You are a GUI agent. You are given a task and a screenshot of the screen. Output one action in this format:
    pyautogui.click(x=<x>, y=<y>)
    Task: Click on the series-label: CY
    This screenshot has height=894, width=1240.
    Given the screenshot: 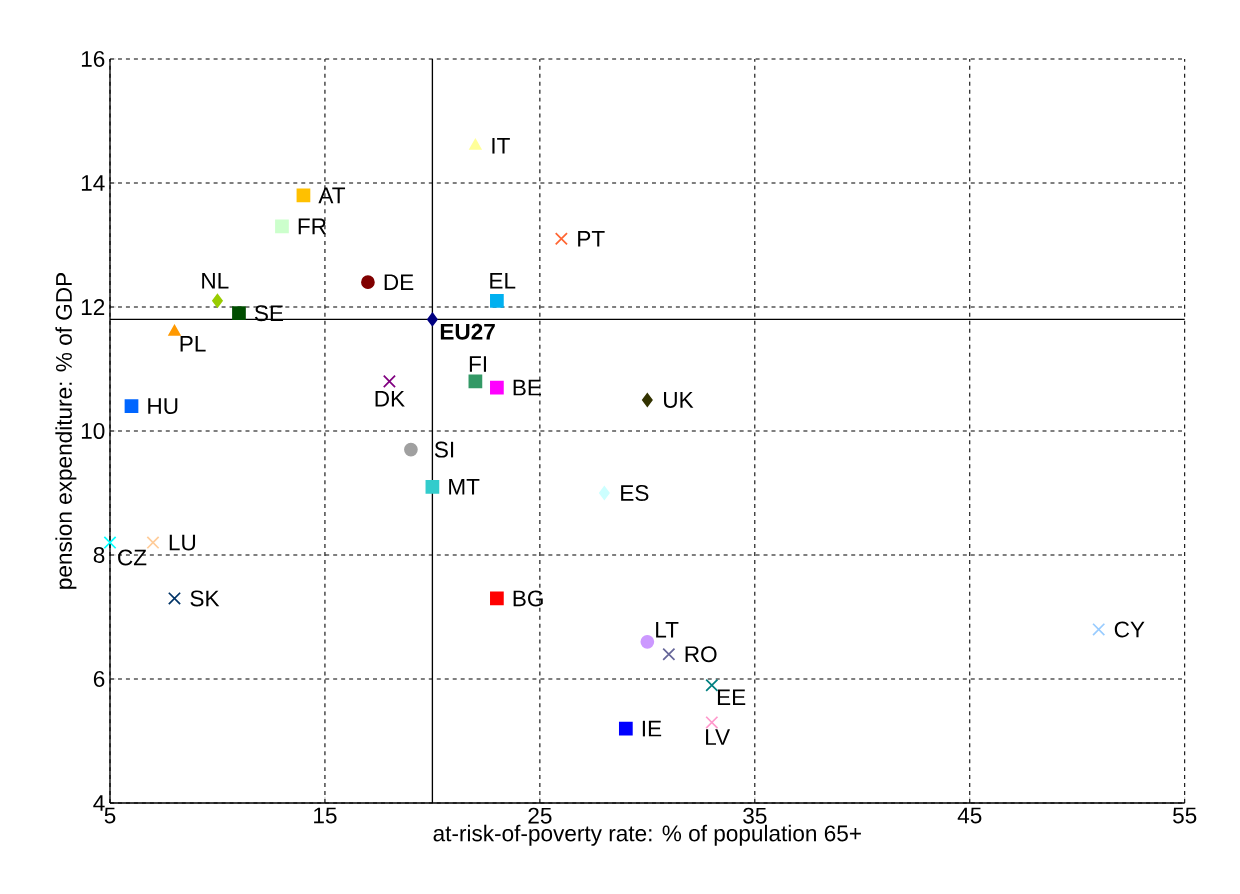 What is the action you would take?
    pyautogui.click(x=1129, y=629)
    